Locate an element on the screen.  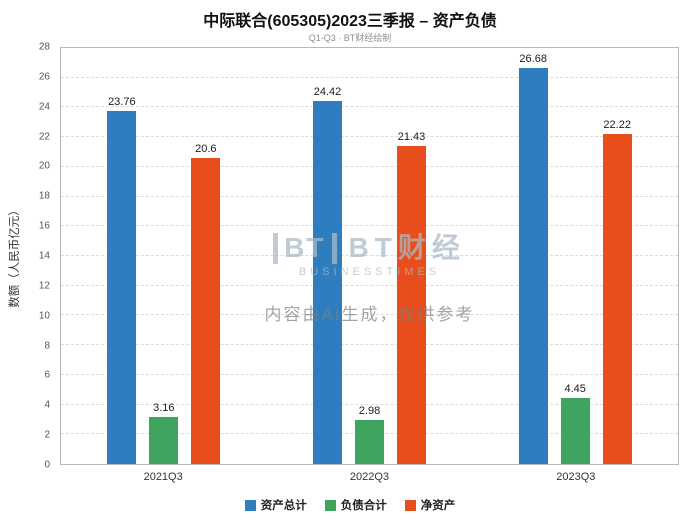
legend-label: 资产总计 is located at coordinates (283, 506).